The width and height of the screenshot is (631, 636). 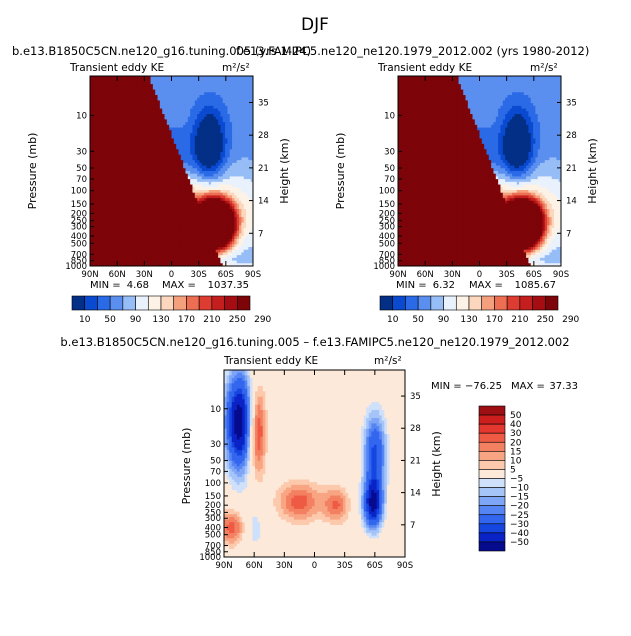 What do you see at coordinates (138, 285) in the screenshot?
I see `min-value: 4.68` at bounding box center [138, 285].